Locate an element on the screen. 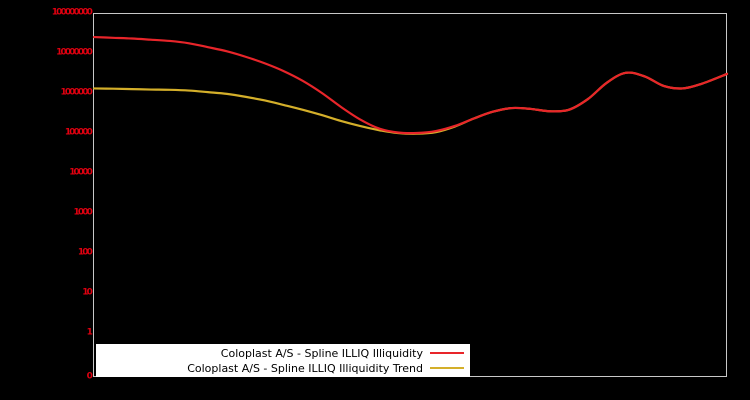  legend-label-illiquidity: Coloplast A/S - Spline ILLIQ Illiquidity is located at coordinates (321, 353).